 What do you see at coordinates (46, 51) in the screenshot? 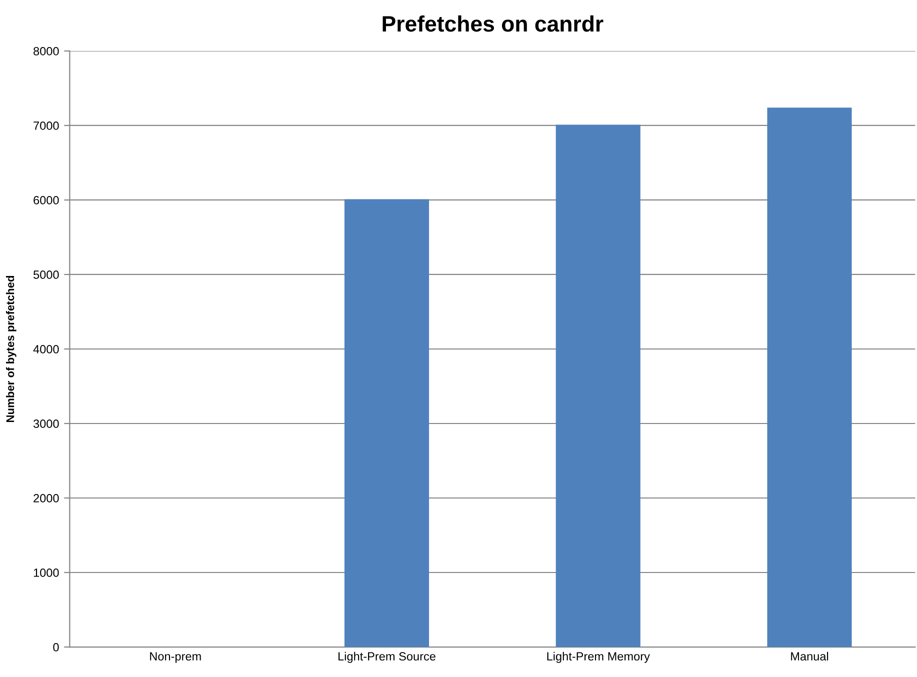
I see `y-tick-label: 8000` at bounding box center [46, 51].